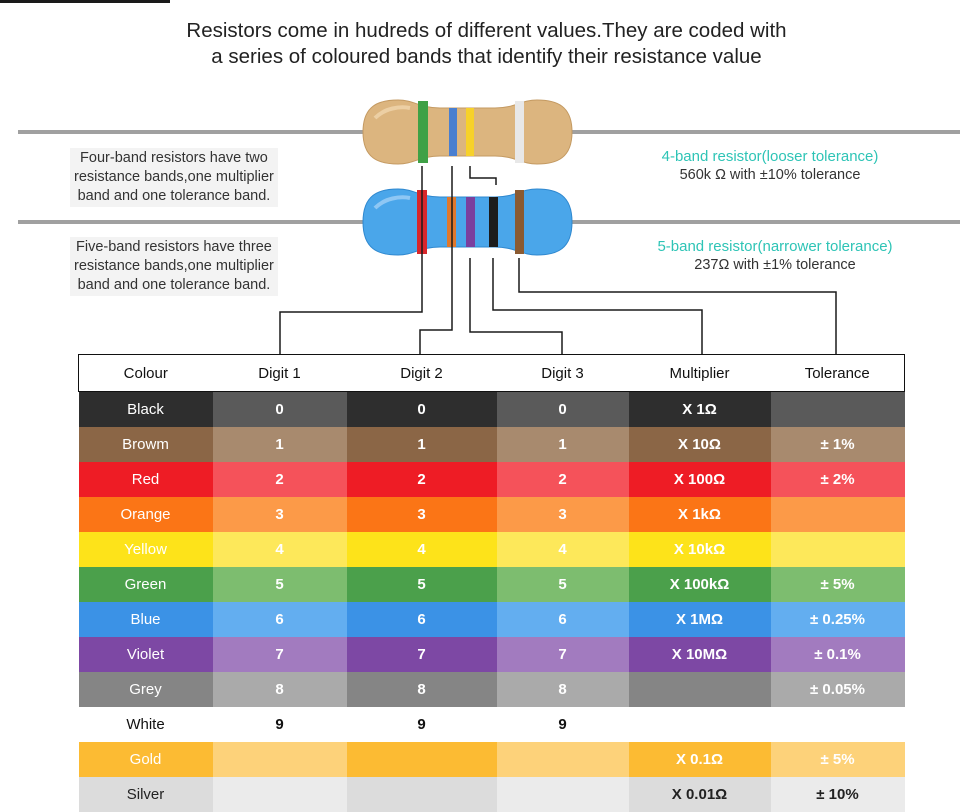 The height and width of the screenshot is (812, 973). Describe the element at coordinates (422, 654) in the screenshot. I see `cell-digit-2: 7` at that location.